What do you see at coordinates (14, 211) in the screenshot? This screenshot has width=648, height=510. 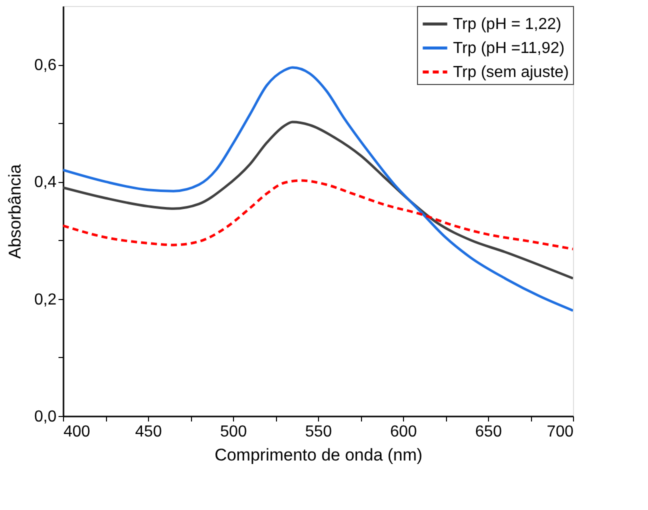 I see `y-axis-title: Absorbância` at bounding box center [14, 211].